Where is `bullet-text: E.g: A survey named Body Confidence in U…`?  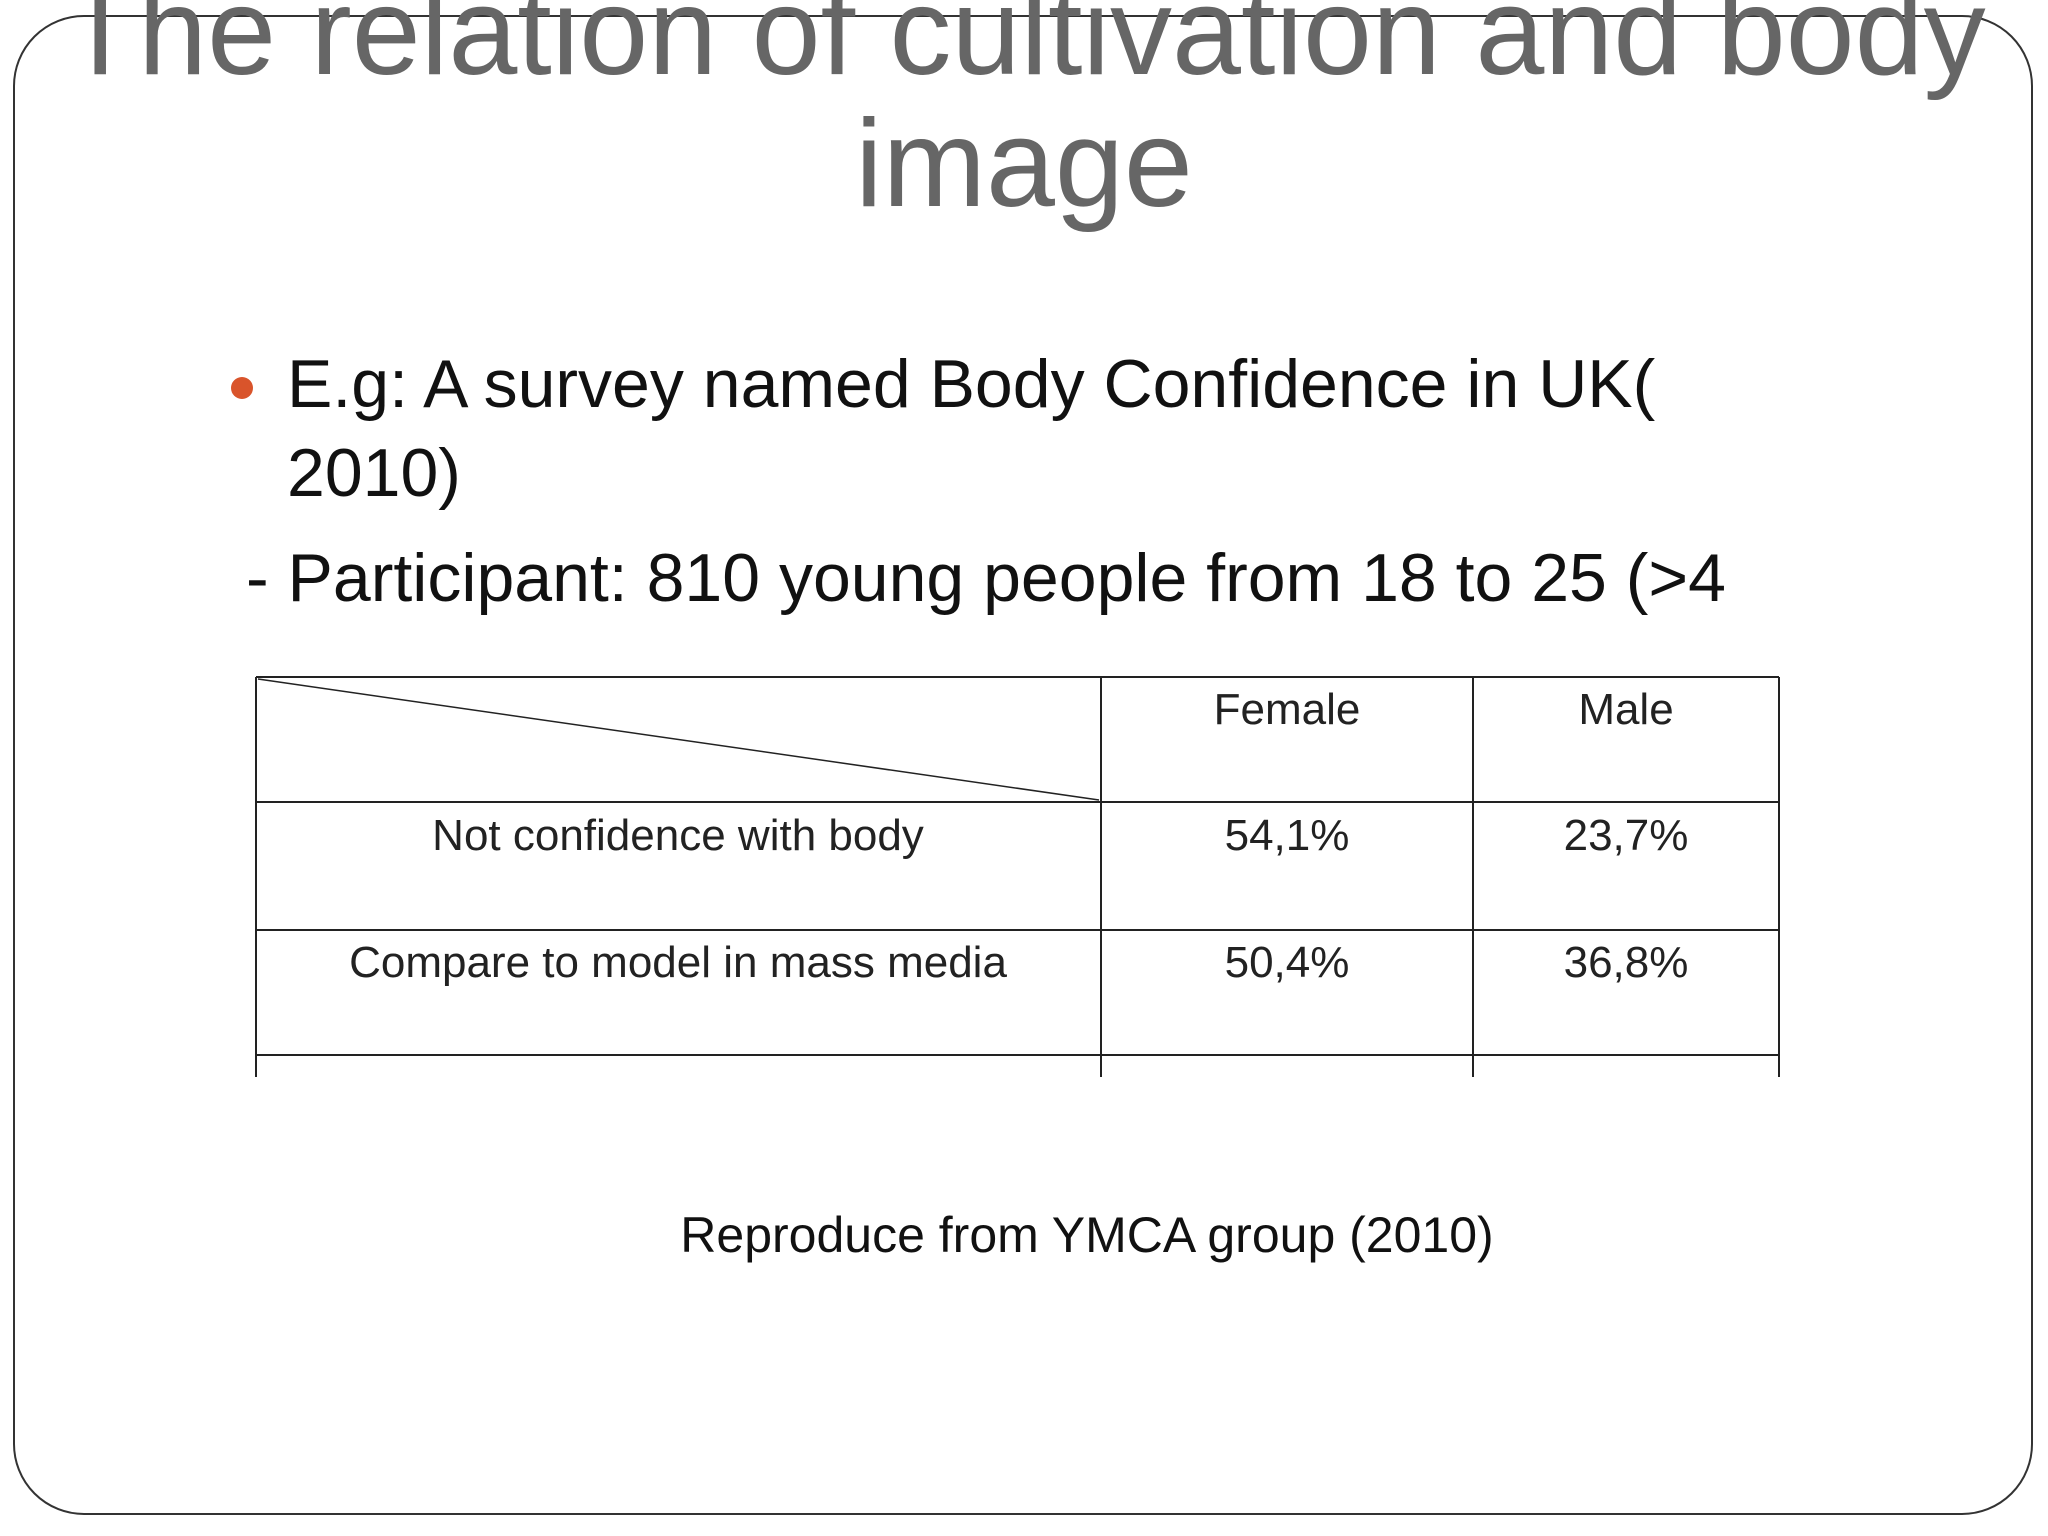
bullet-text: E.g: A survey named Body Confidence in U… is located at coordinates (971, 384).